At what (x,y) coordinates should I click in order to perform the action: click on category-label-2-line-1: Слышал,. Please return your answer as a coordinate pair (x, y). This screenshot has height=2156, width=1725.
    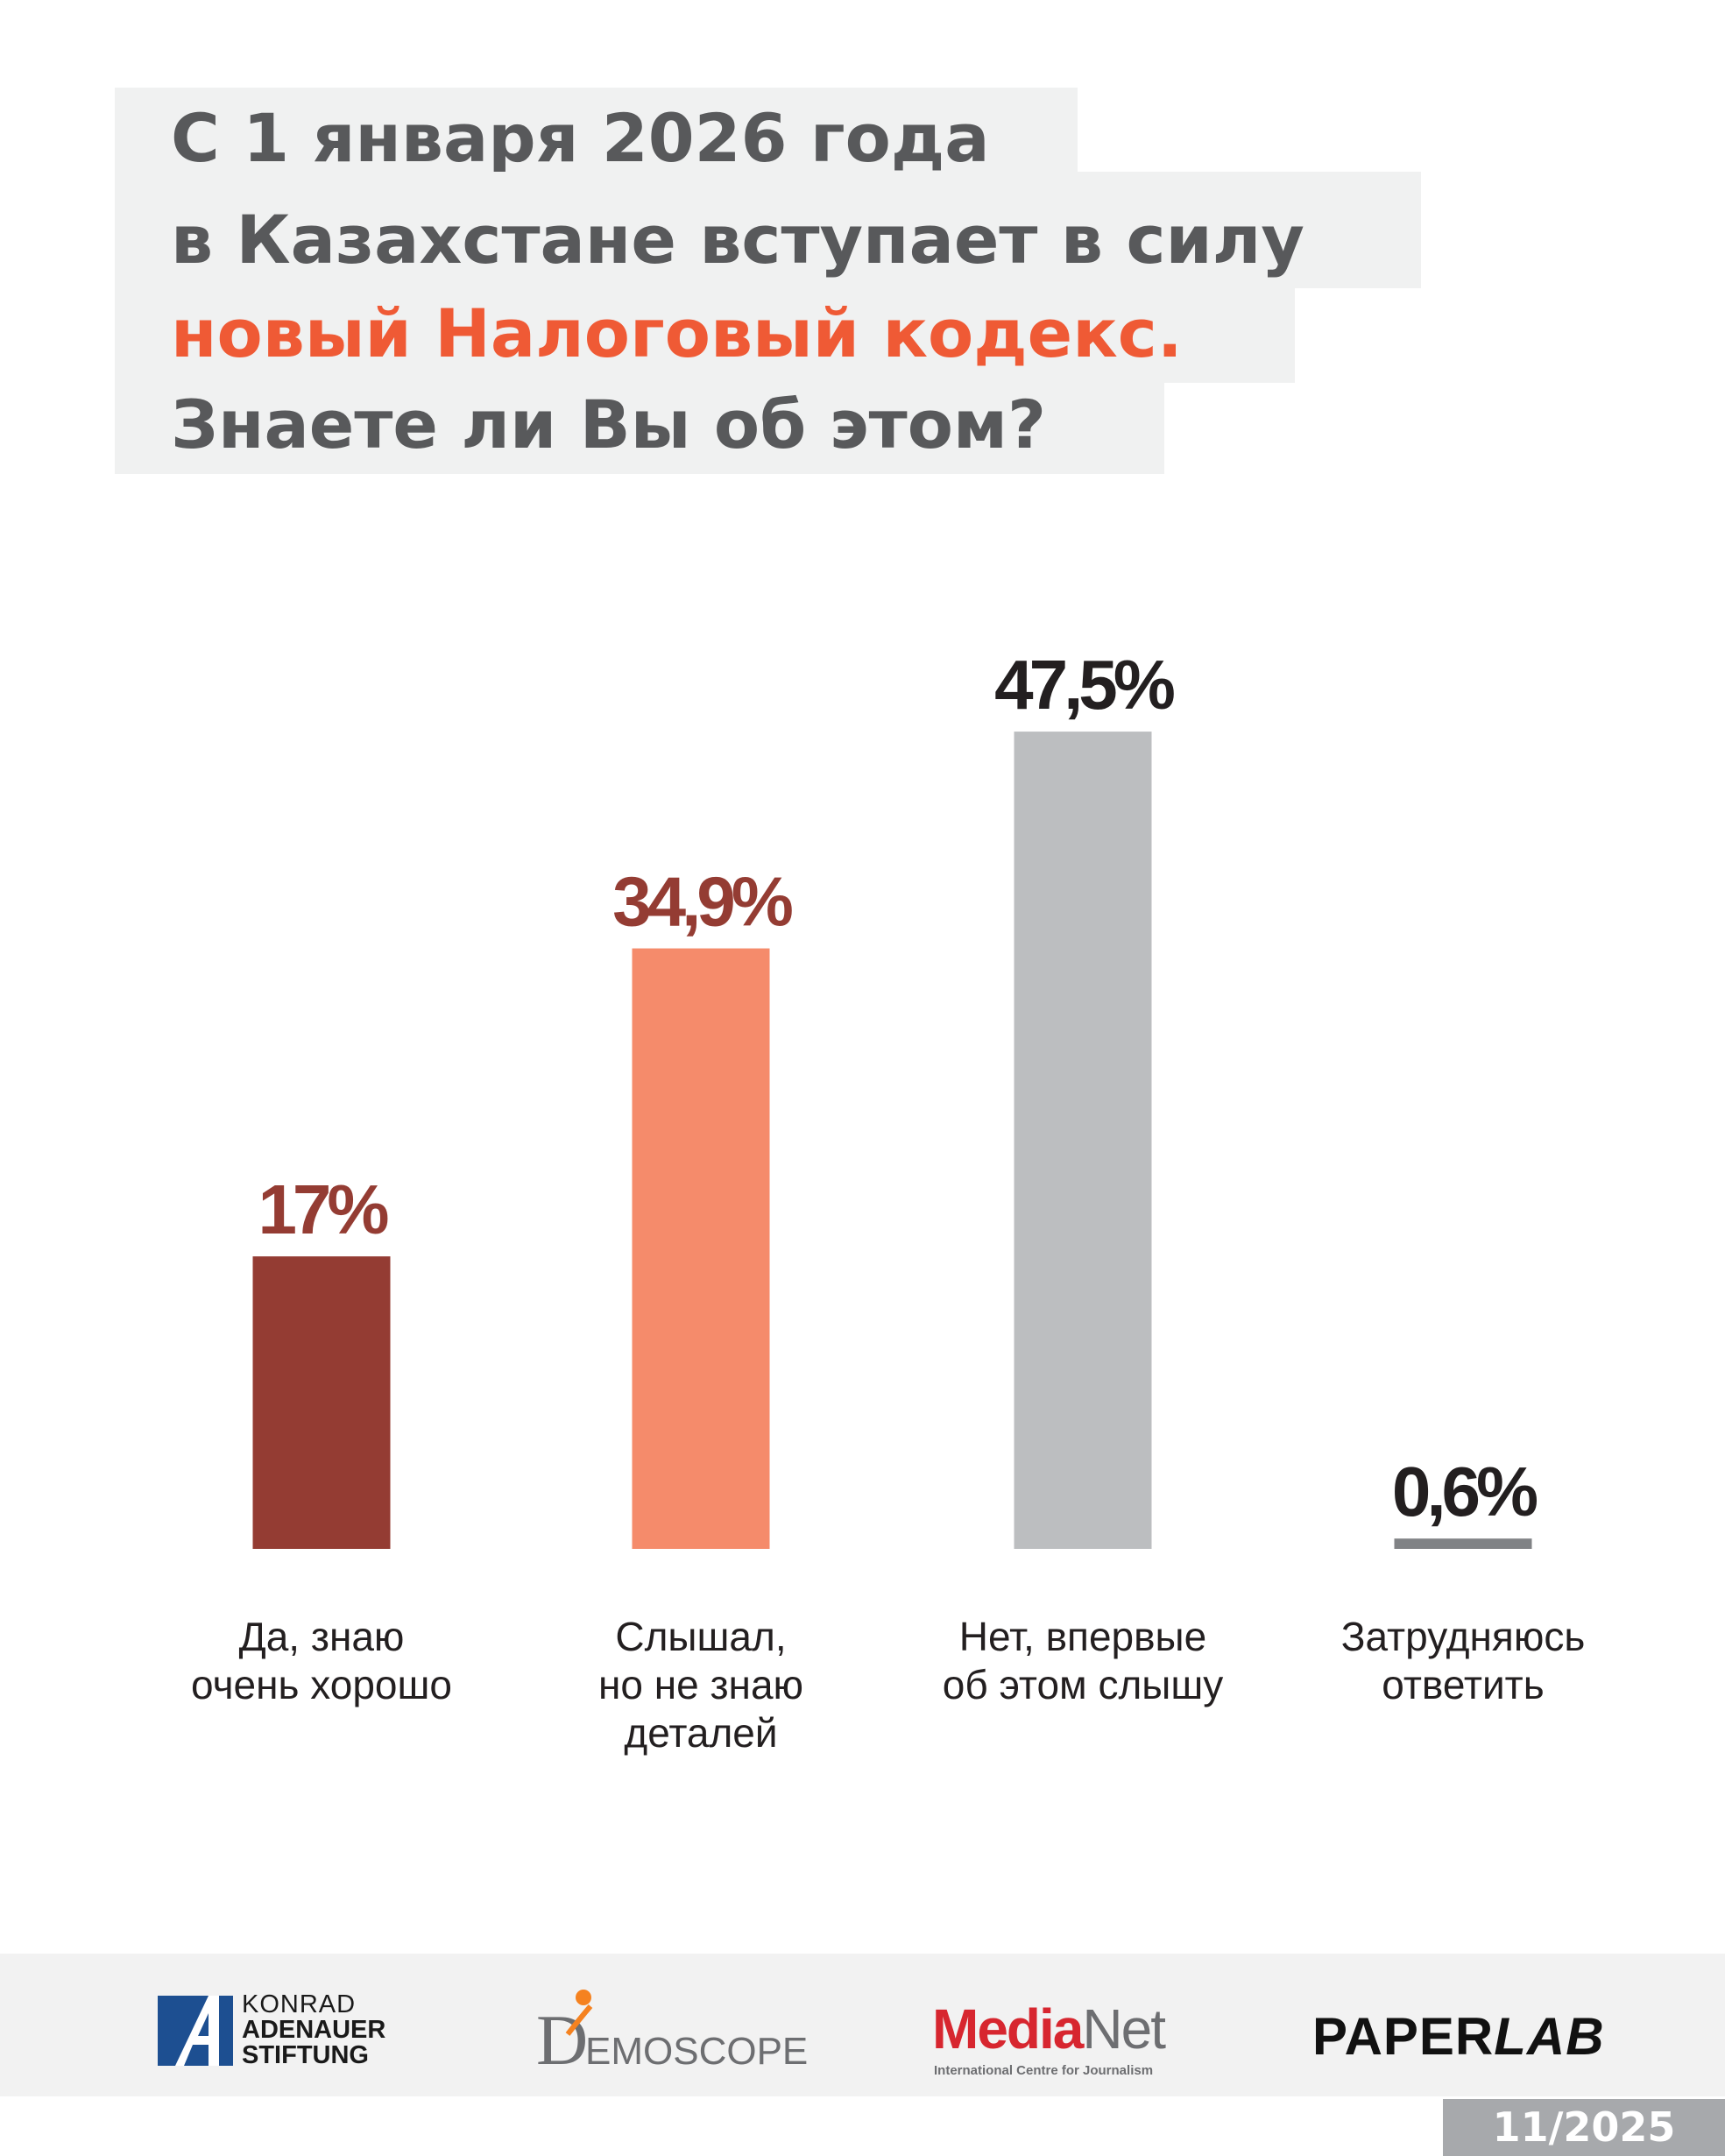
    Looking at the image, I should click on (700, 1636).